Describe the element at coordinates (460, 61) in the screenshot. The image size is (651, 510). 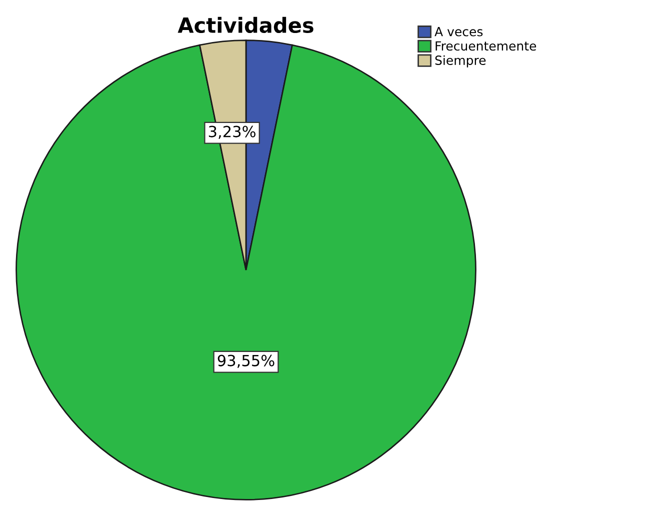
I see `legend-label: Siempre` at that location.